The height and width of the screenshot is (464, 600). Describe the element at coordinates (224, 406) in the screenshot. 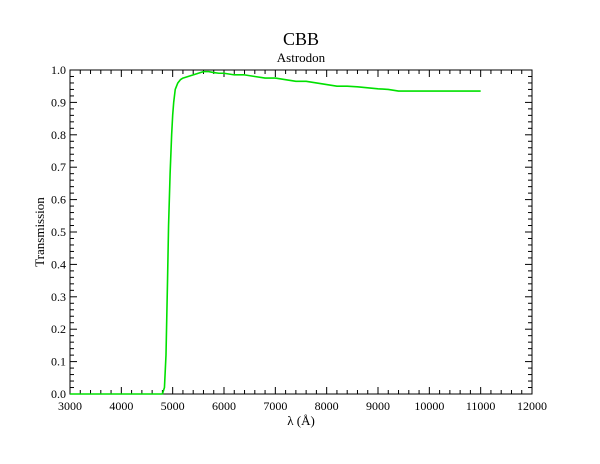

I see `x-tick-label: 6000` at that location.